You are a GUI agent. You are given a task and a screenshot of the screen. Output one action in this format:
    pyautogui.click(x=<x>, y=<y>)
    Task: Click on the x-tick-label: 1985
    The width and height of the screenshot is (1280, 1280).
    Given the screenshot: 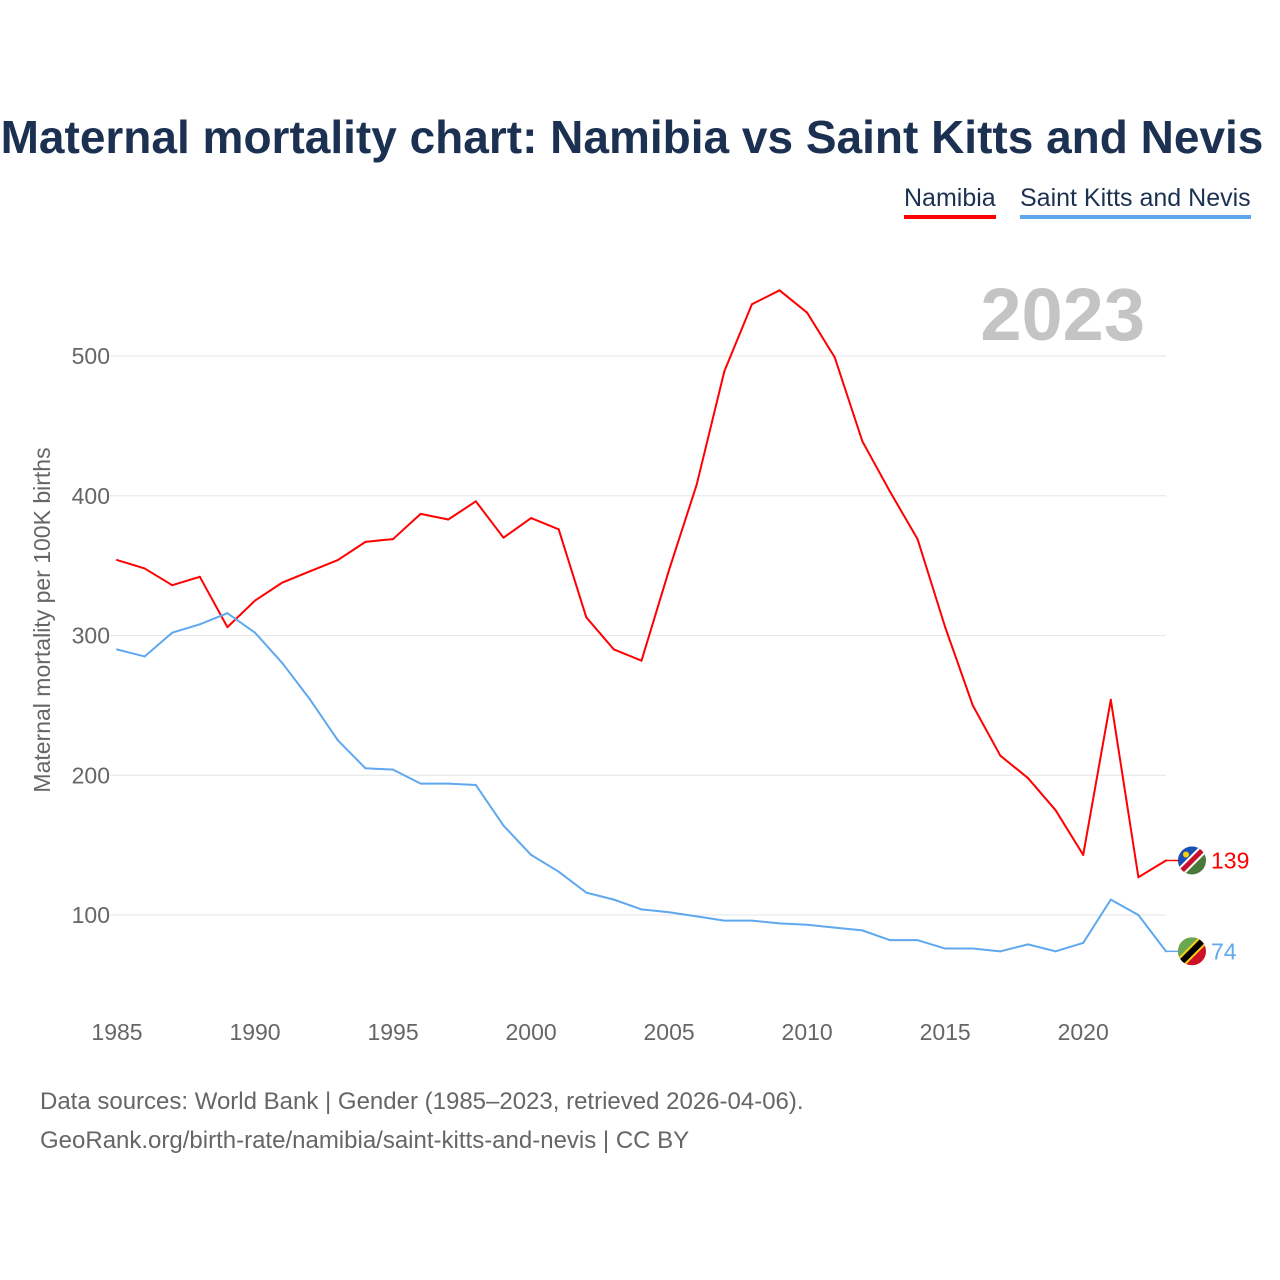 What is the action you would take?
    pyautogui.click(x=116, y=1032)
    